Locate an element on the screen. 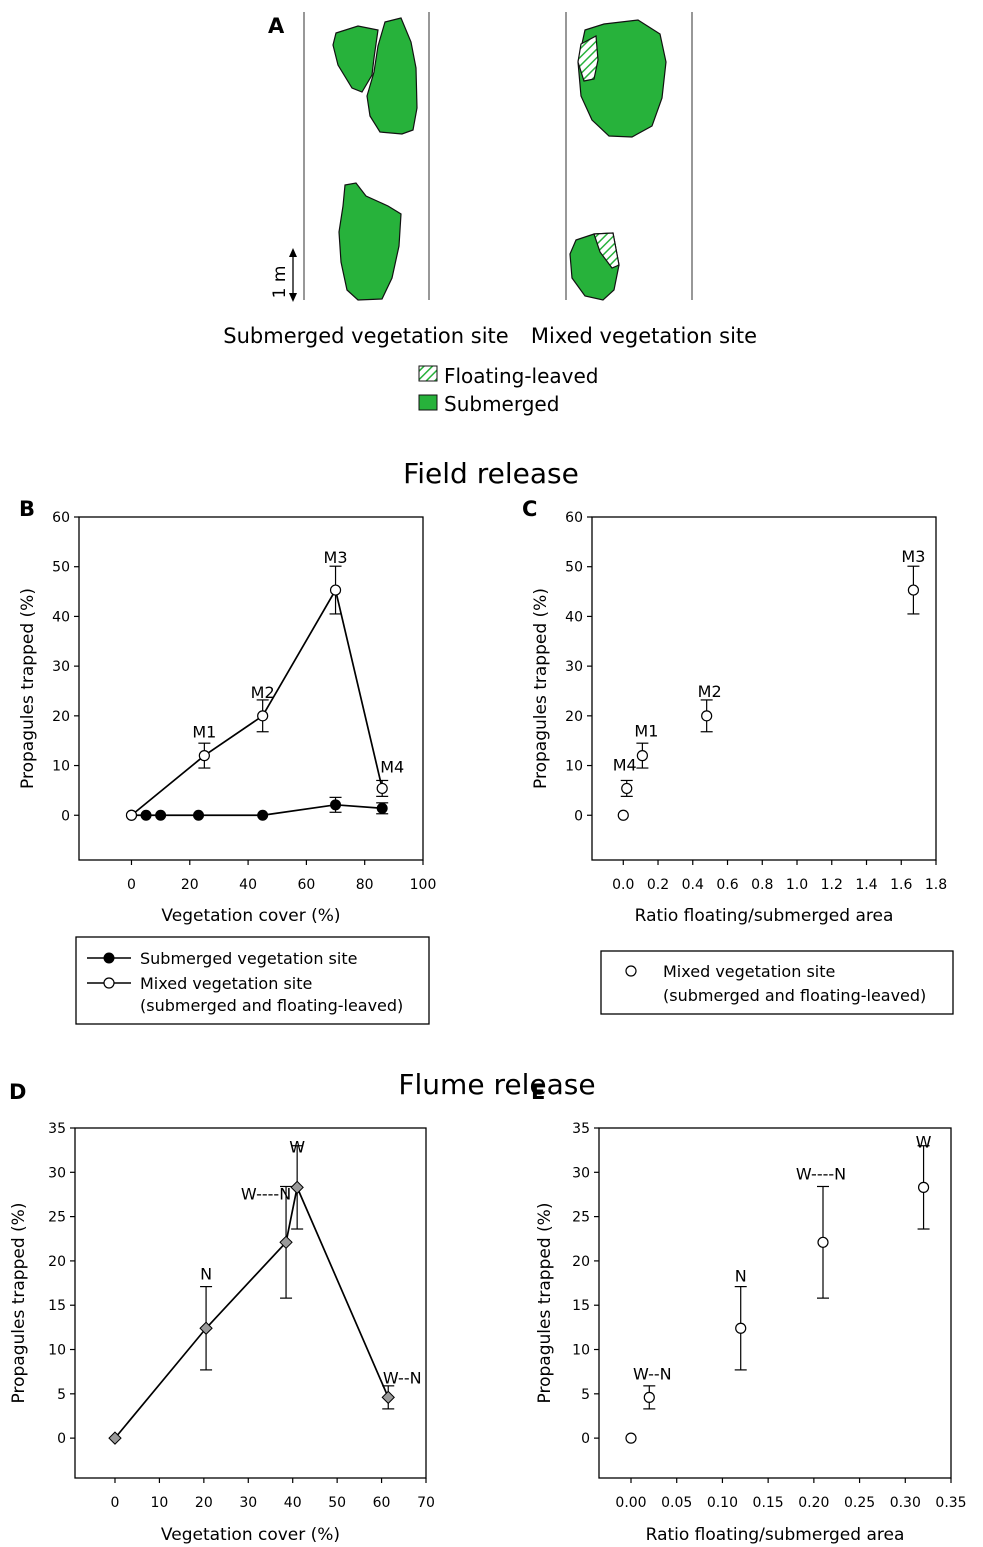 The image size is (983, 1547). floating-leaved-patch is located at coordinates (588, 58).